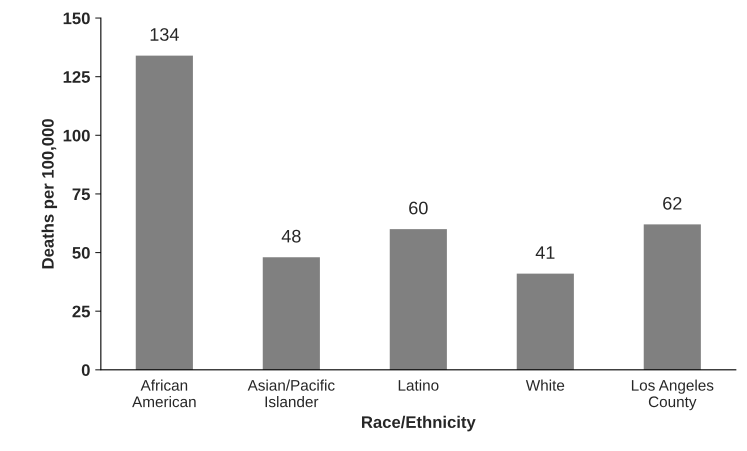 This screenshot has height=451, width=747. Describe the element at coordinates (672, 203) in the screenshot. I see `data-label: 62` at that location.